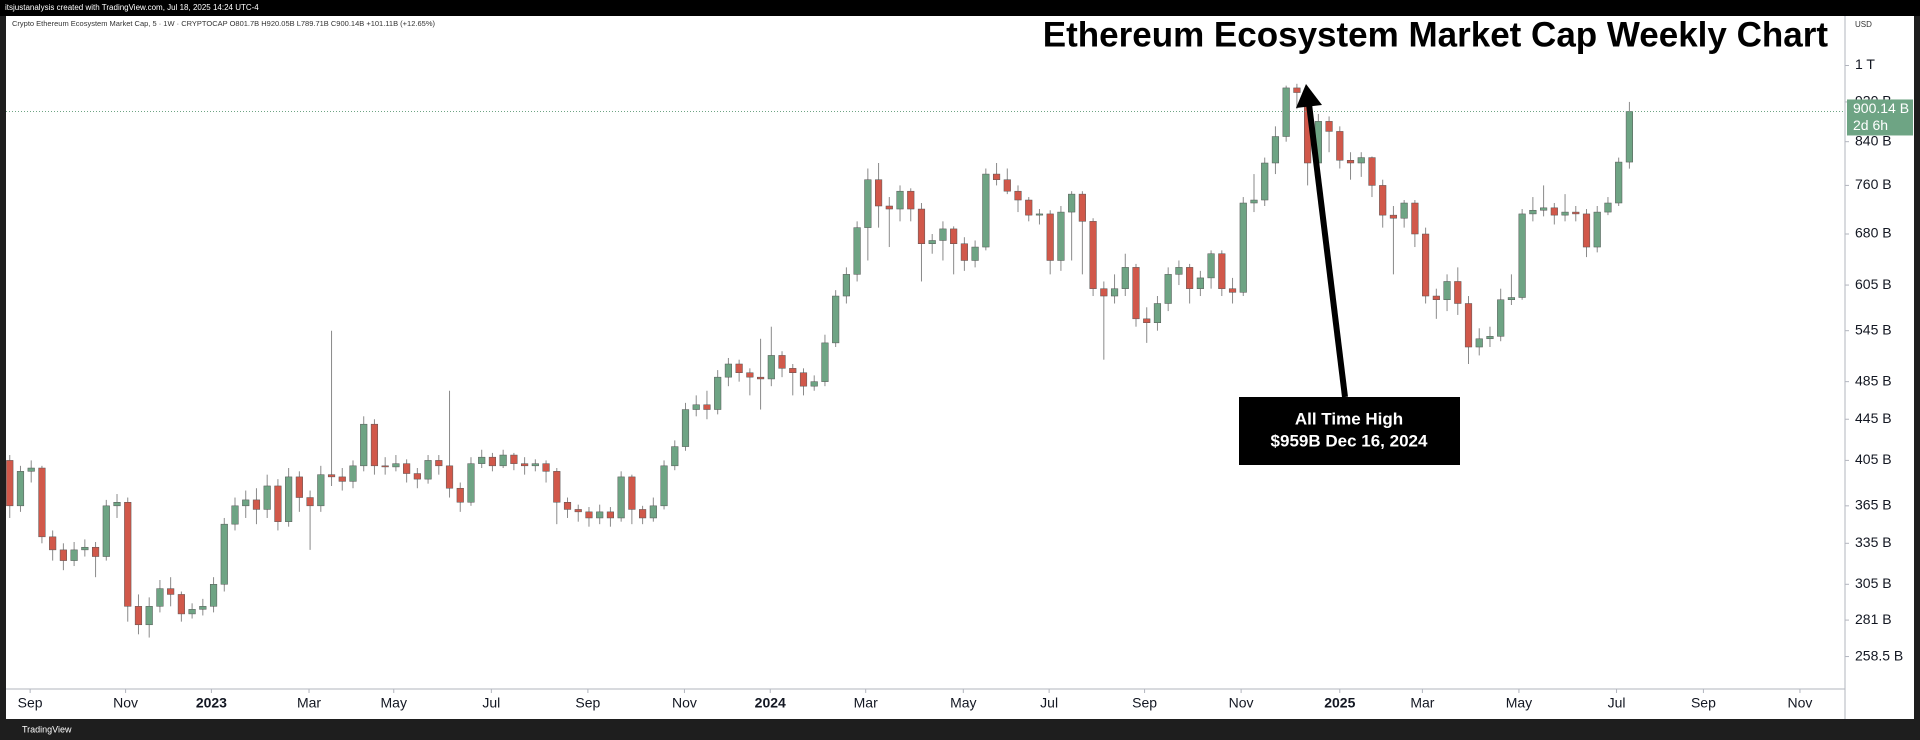  Describe the element at coordinates (1879, 655) in the screenshot. I see `y-tick-label: 258.5 B` at that location.